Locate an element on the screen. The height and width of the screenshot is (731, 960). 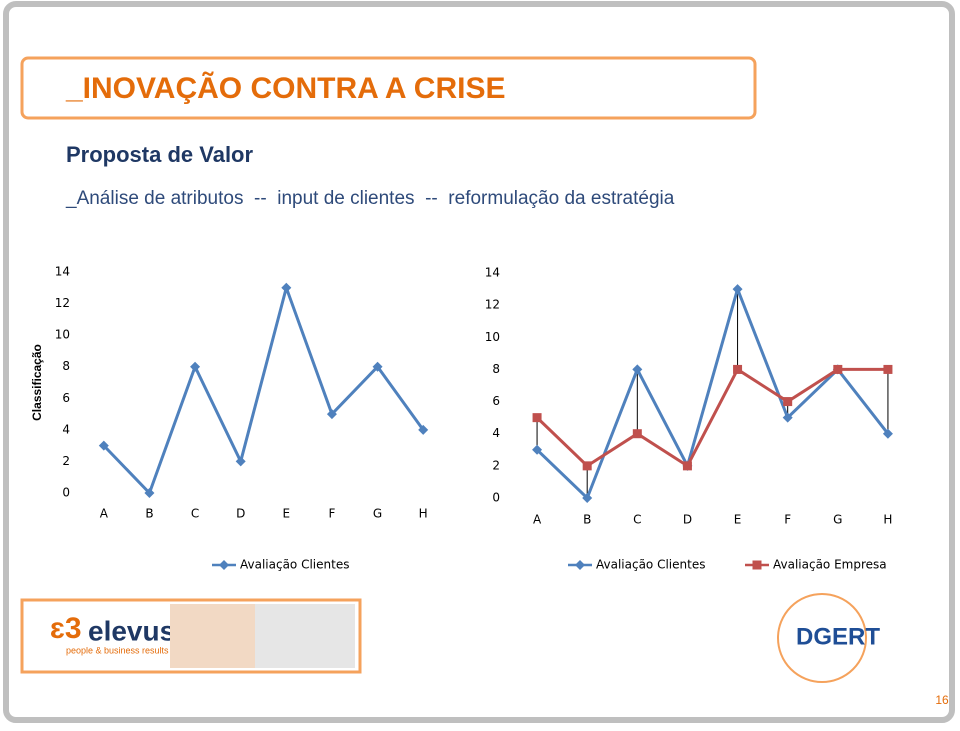
legend-label: Avaliação Empresa is located at coordinates (830, 565).